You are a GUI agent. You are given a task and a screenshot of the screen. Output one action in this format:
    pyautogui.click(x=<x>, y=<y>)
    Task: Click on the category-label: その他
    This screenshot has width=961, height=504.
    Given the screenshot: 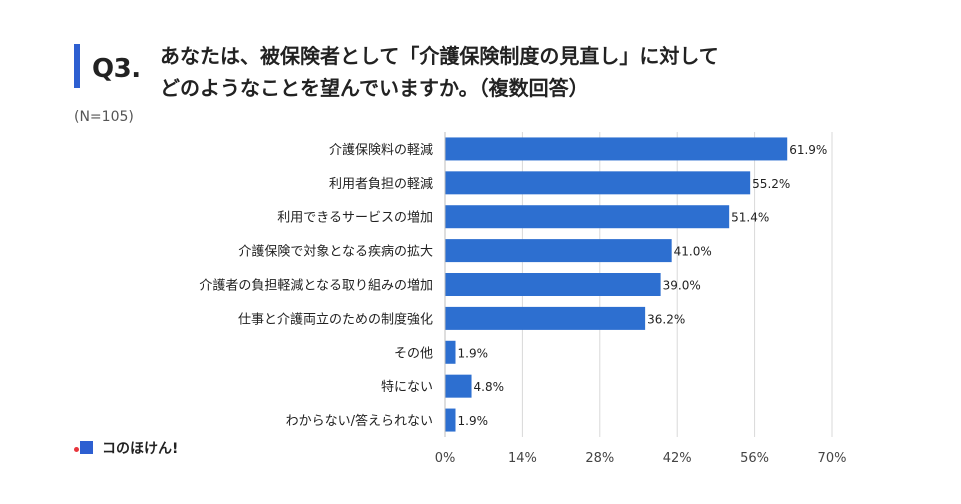 What is the action you would take?
    pyautogui.click(x=413, y=353)
    